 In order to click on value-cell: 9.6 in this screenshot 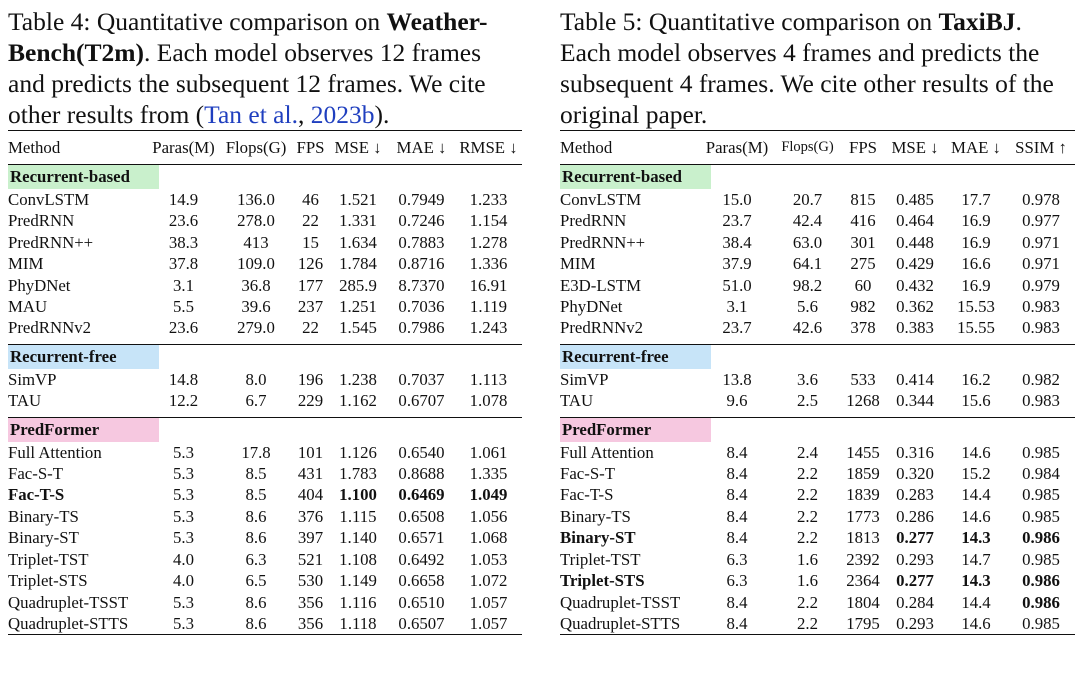, I will do `click(737, 401)`.